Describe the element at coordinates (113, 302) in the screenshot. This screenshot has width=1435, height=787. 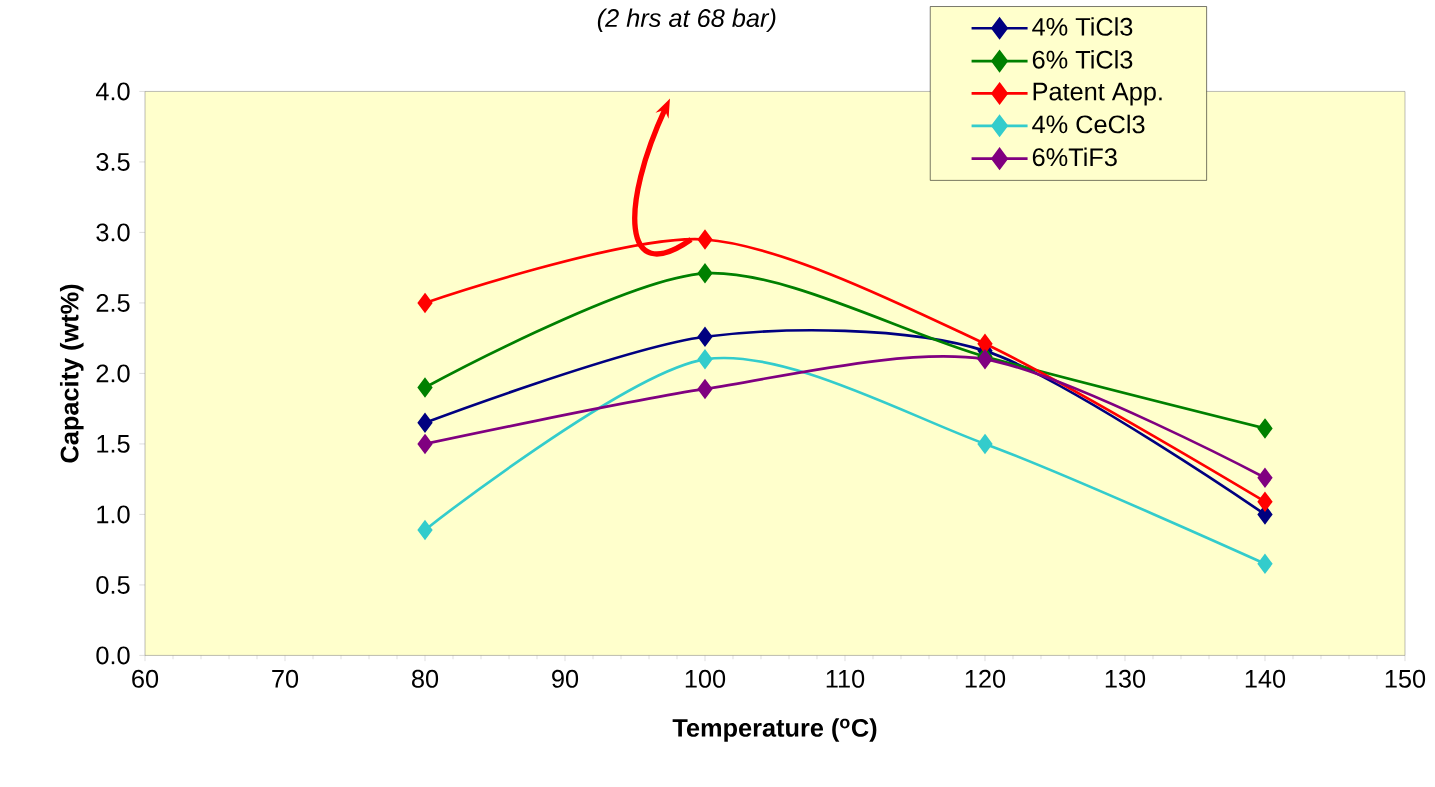
I see `y-tick-label: 2.5` at that location.